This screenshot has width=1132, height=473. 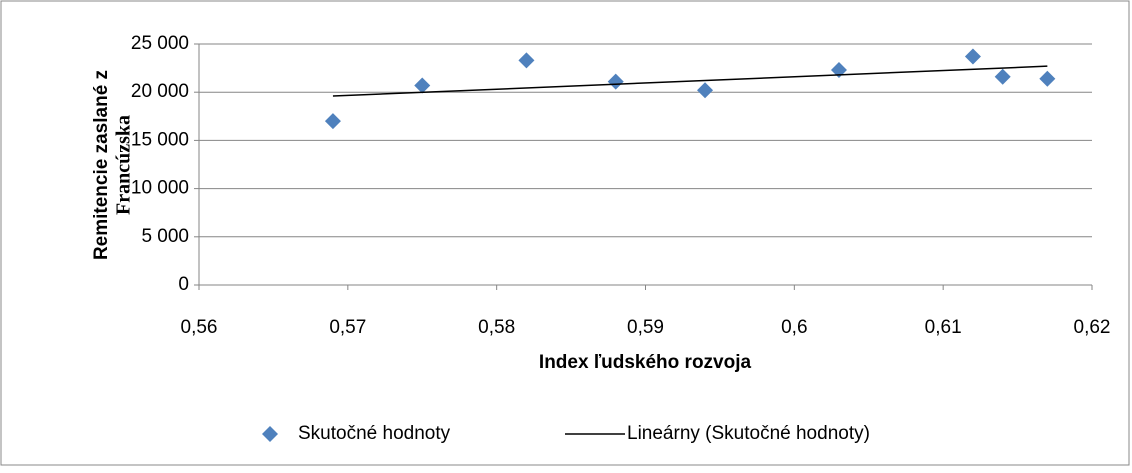 I want to click on x-tick-label: 0,58, so click(x=496, y=327).